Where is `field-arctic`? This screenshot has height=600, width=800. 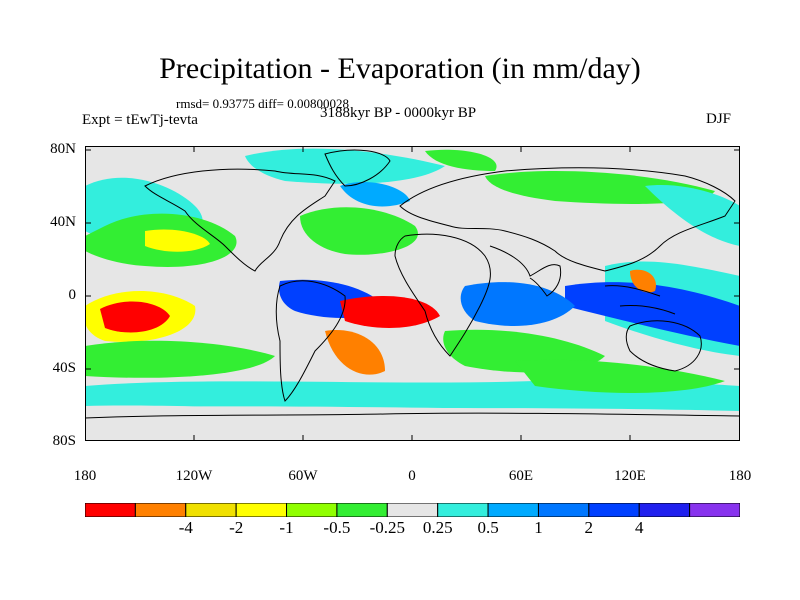
field-arctic is located at coordinates (345, 166).